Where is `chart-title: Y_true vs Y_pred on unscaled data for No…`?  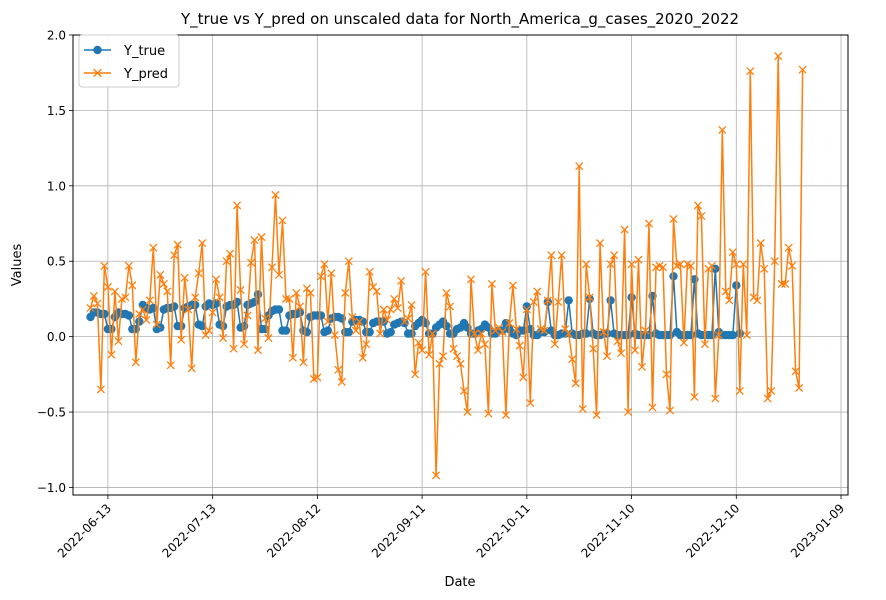 chart-title: Y_true vs Y_pred on unscaled data for No… is located at coordinates (459, 19).